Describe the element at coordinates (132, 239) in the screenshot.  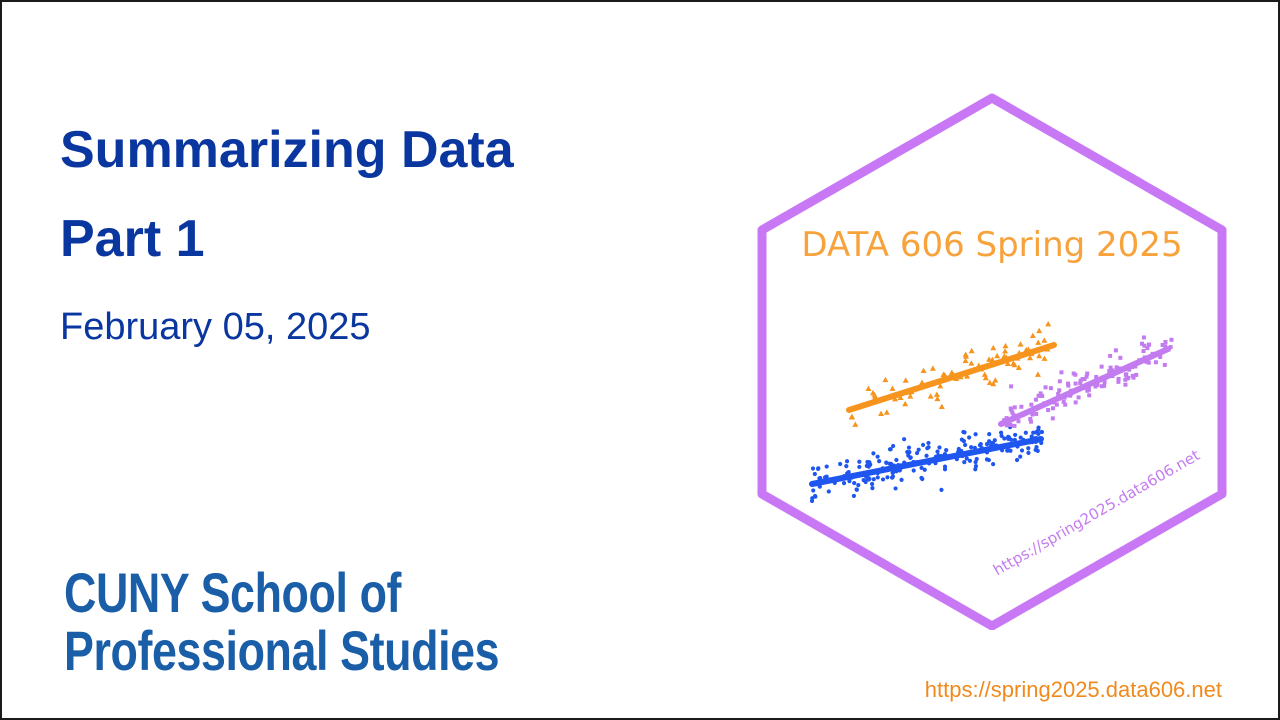
I see `slide-subtitle: Part 1` at that location.